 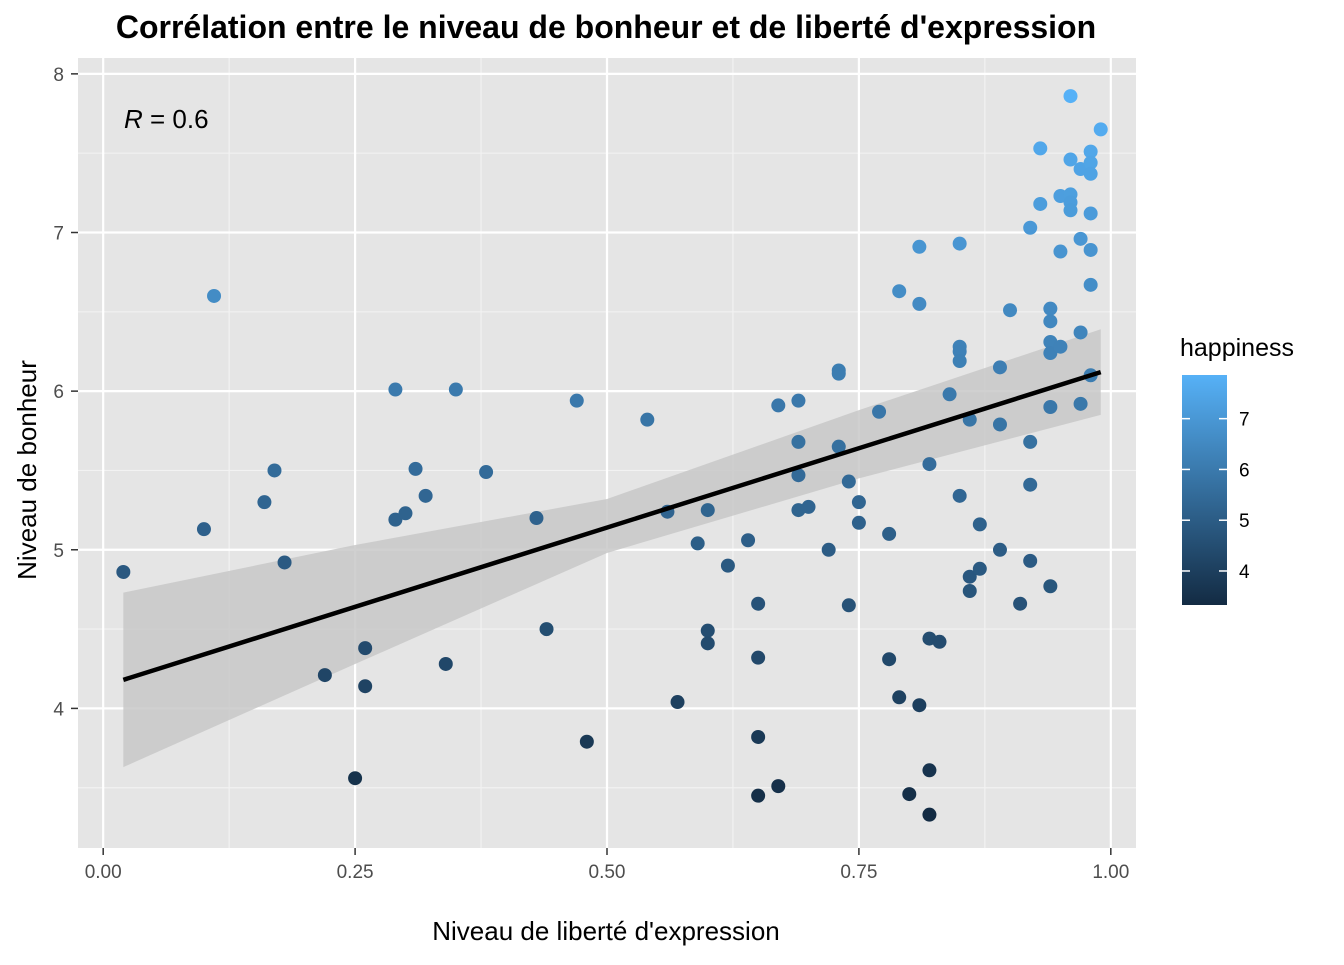 I want to click on y-axis: 4 5 6 7 8, so click(x=65, y=392).